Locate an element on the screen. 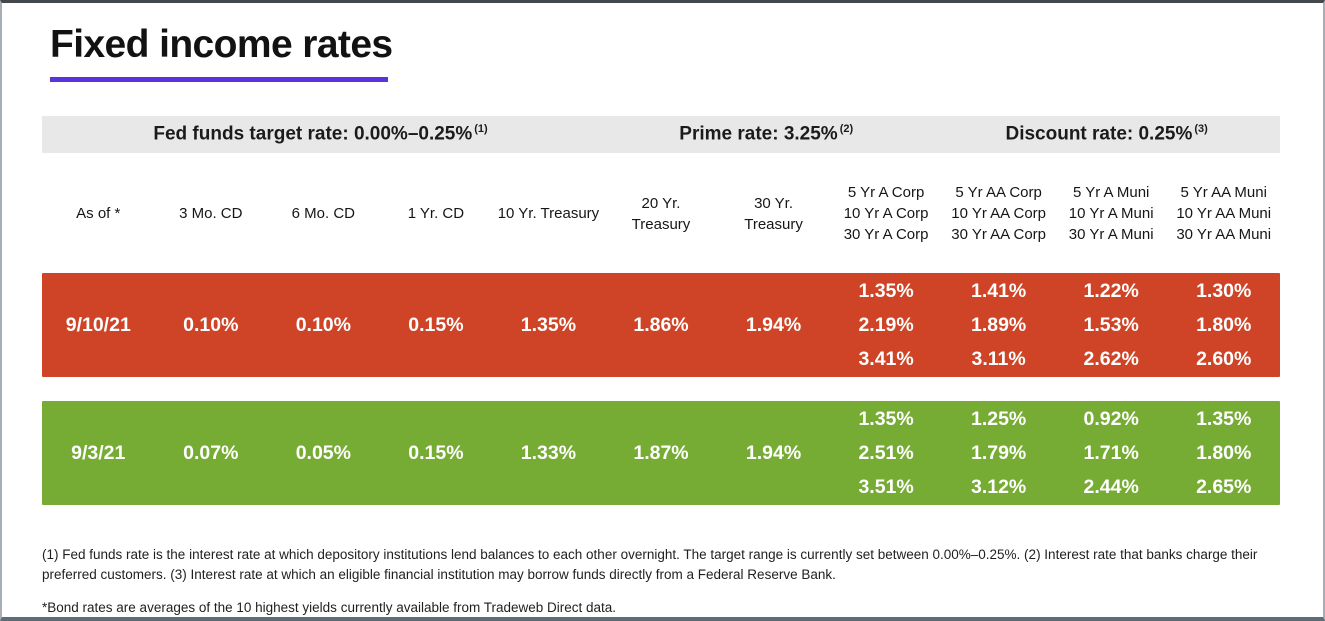  fed-funds-footnote-marker: (1) is located at coordinates (481, 129).